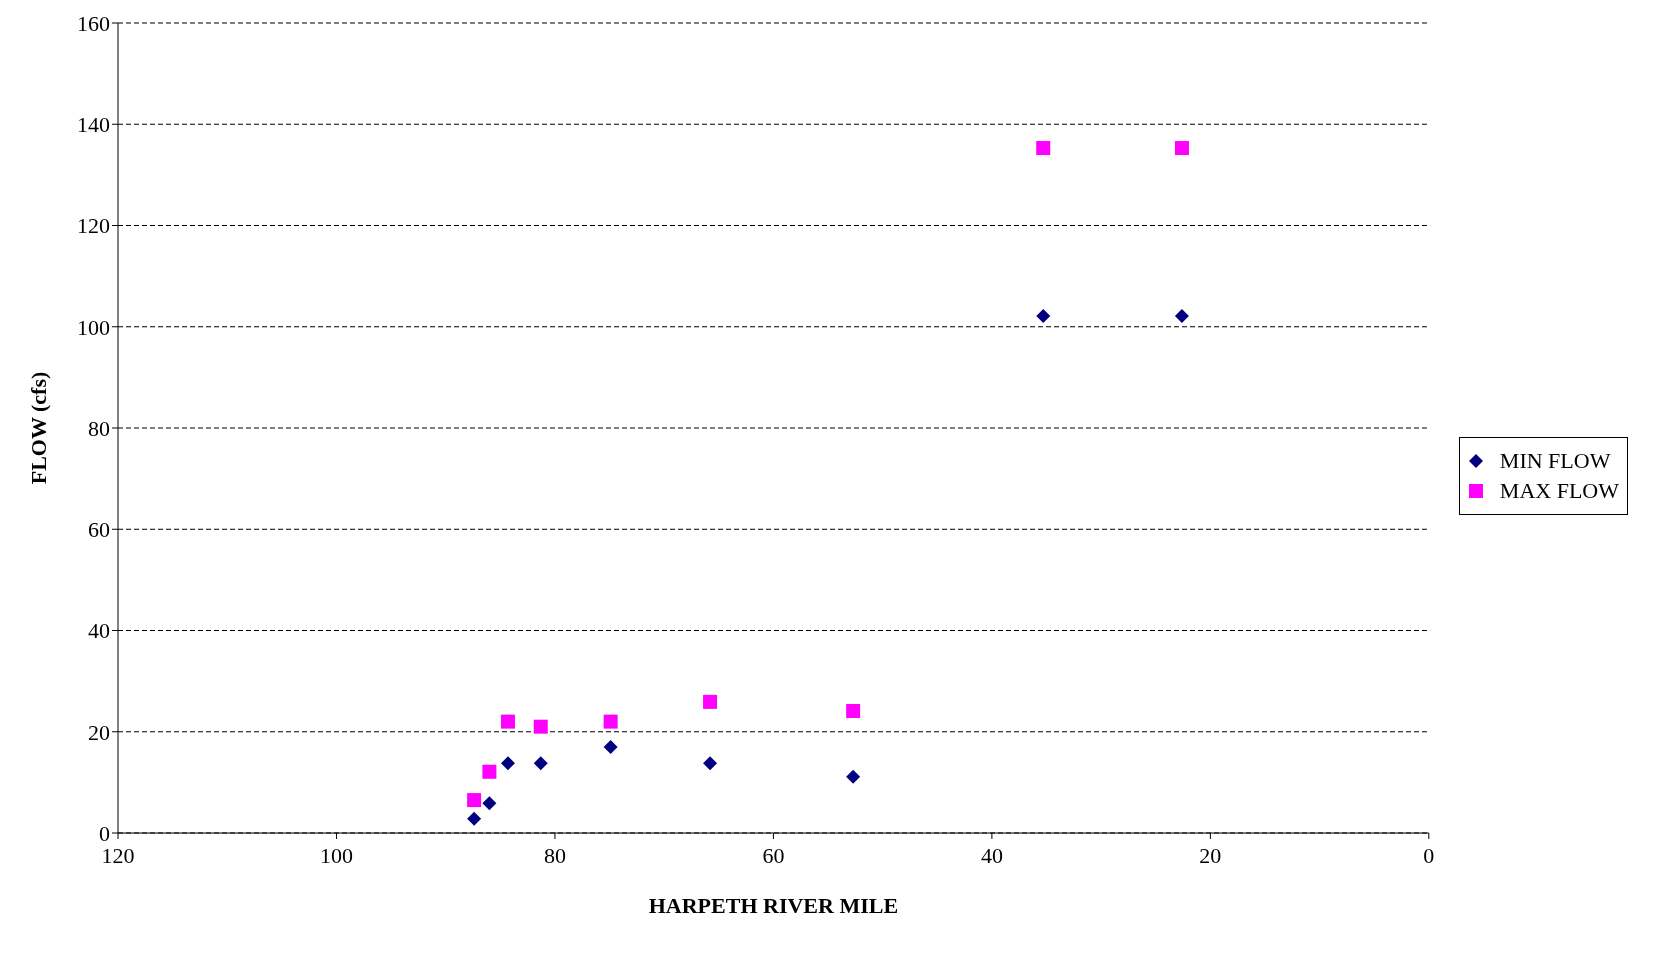 This screenshot has width=1656, height=953. Describe the element at coordinates (99, 631) in the screenshot. I see `y-tick-label: 40` at that location.